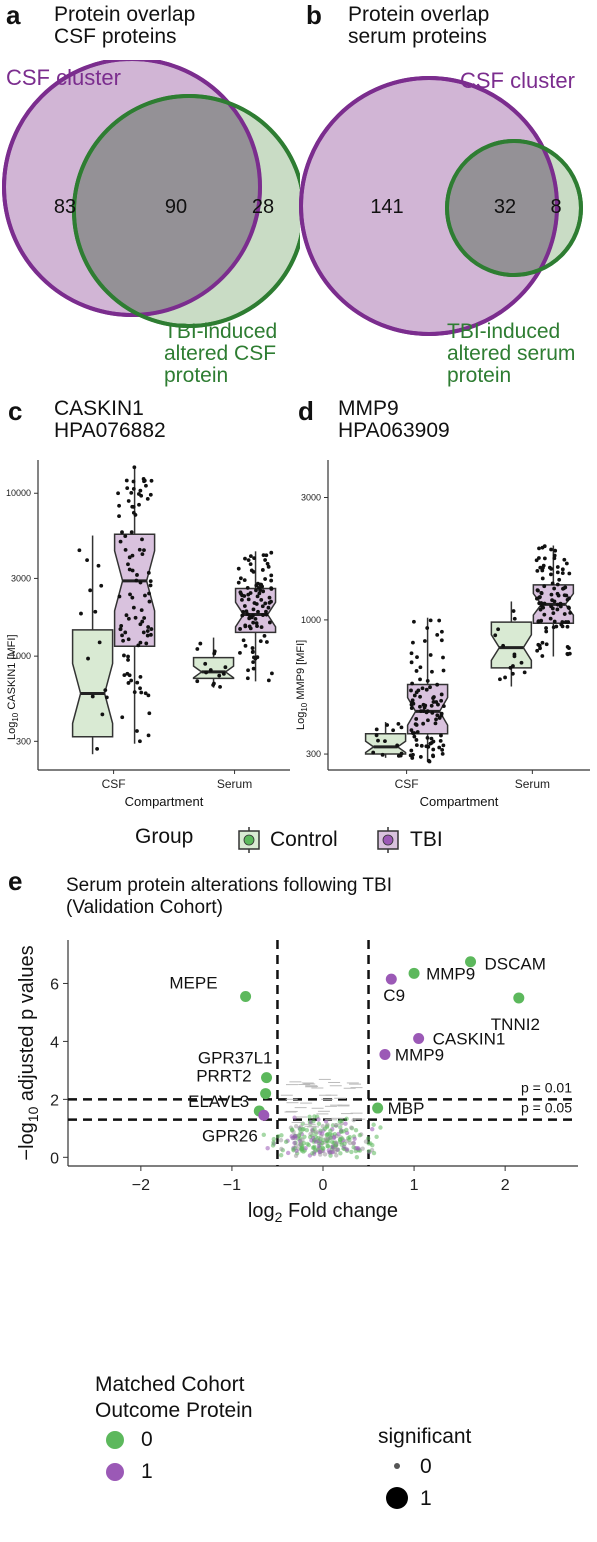 The image size is (597, 1542). Describe the element at coordinates (425, 1436) in the screenshot. I see `legend2-title: significant` at that location.